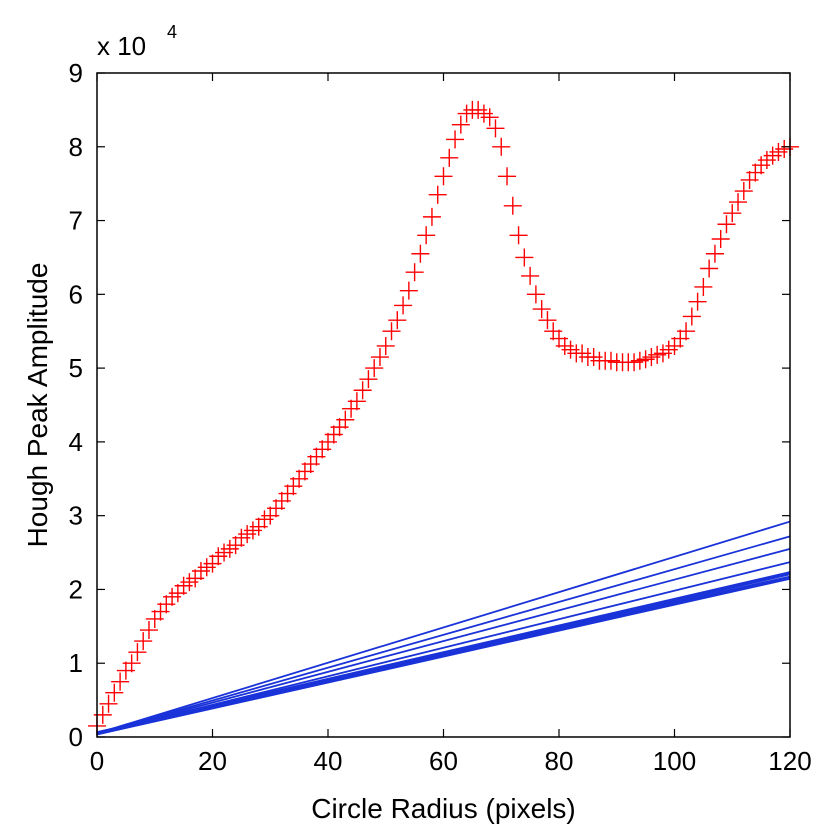 Image resolution: width=830 pixels, height=834 pixels. I want to click on y-tick-label: 6, so click(76, 294).